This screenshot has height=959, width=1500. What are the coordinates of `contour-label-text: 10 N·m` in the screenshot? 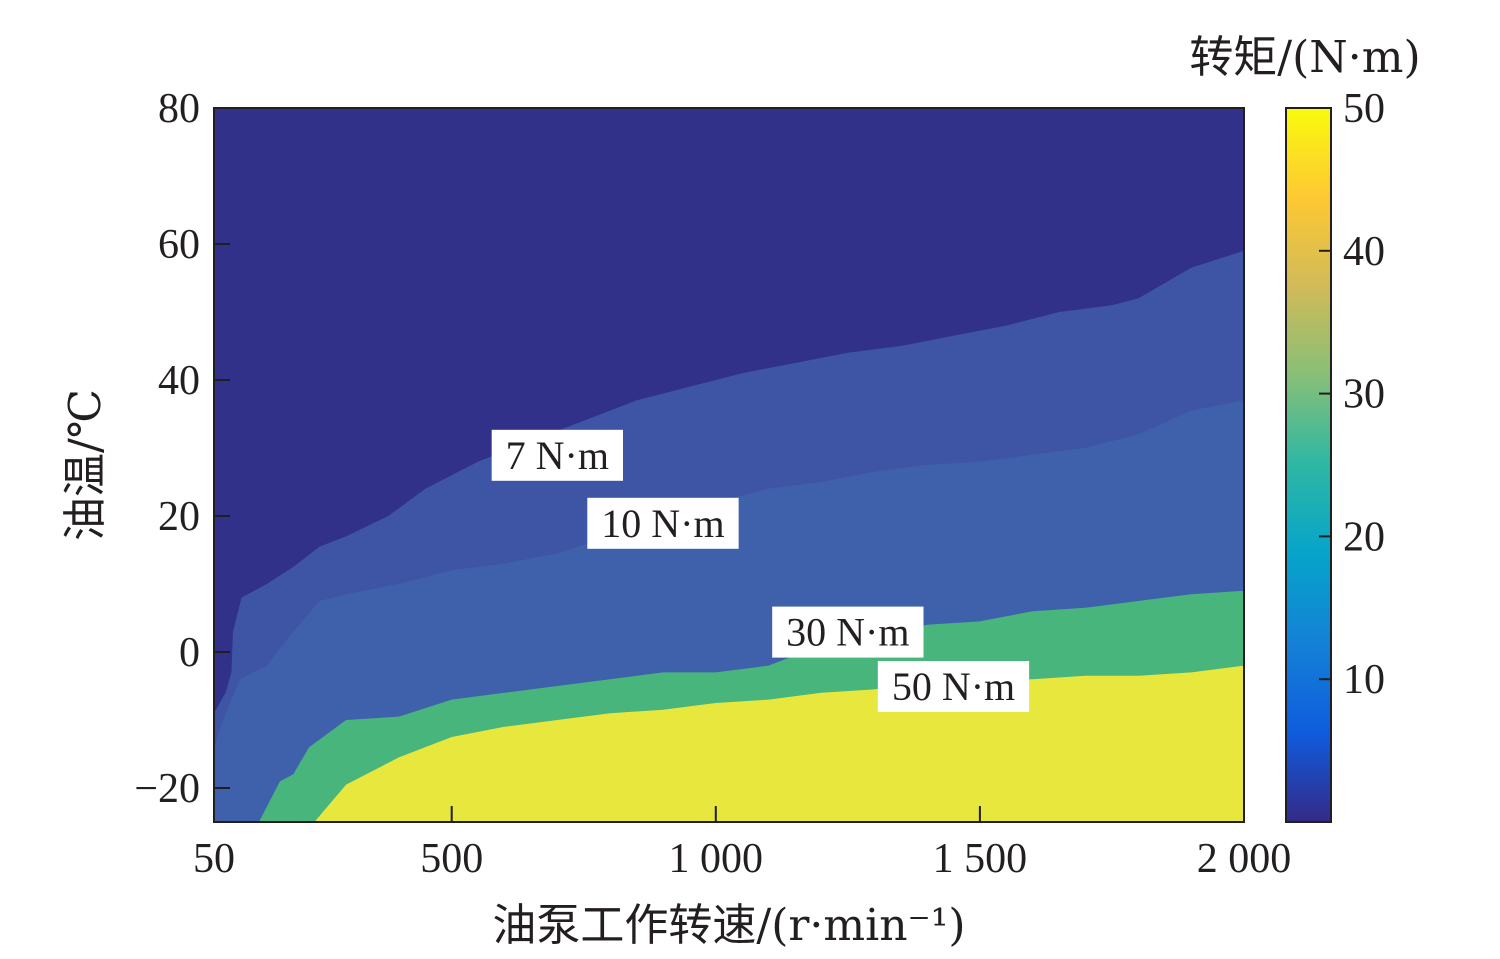 It's located at (662, 523).